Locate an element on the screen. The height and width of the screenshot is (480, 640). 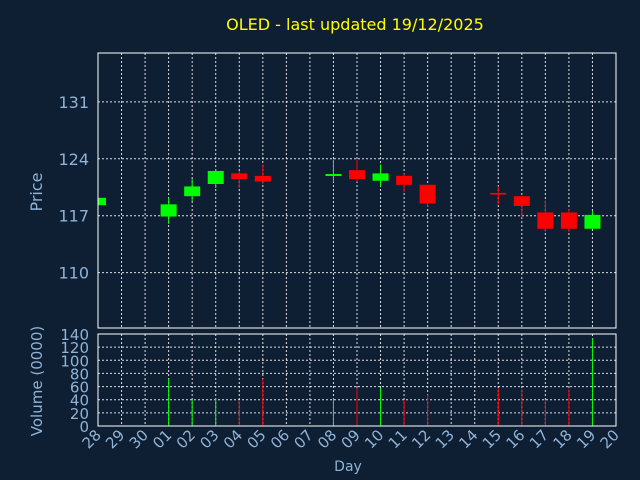
volume-axis-label: Volume (0000) is located at coordinates (37, 381).